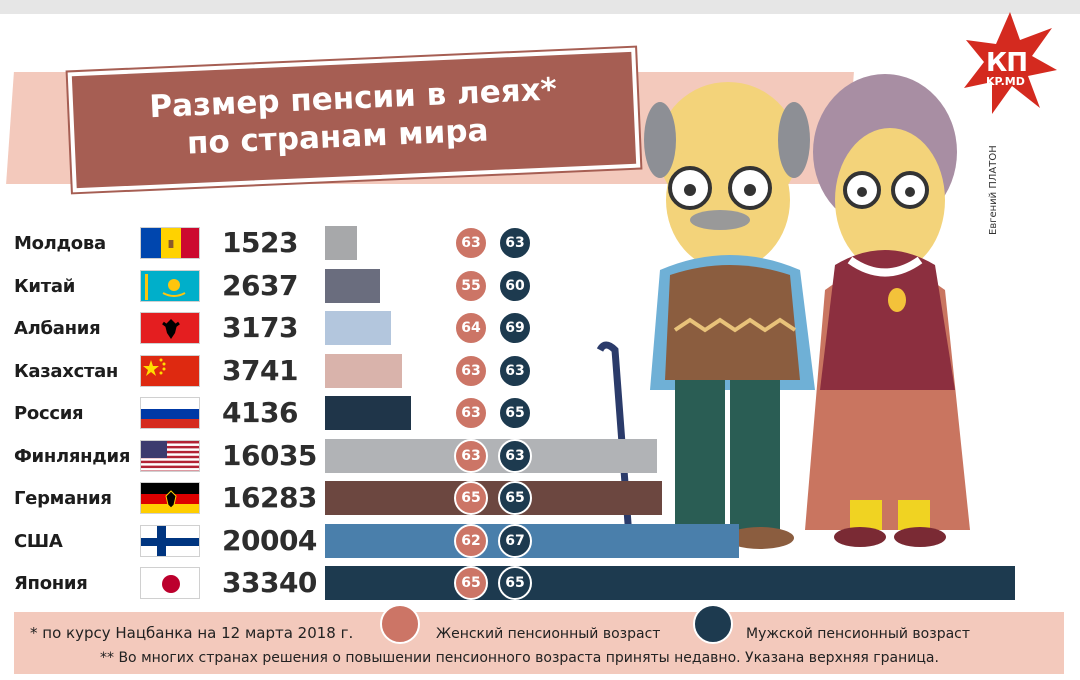 The height and width of the screenshot is (680, 1080). I want to click on female-age-circle: 64, so click(471, 328).